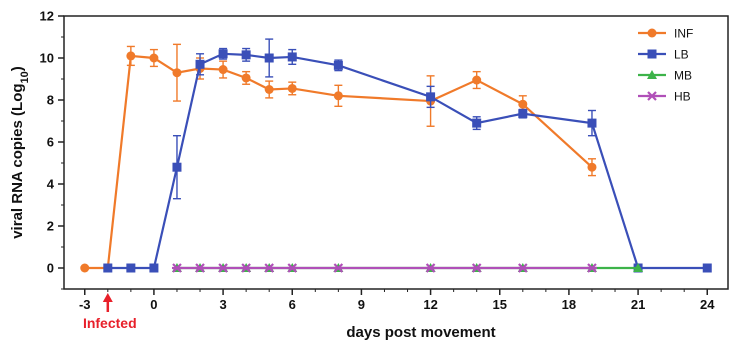 This screenshot has width=733, height=341. Describe the element at coordinates (663, 55) in the screenshot. I see `legend-item-lb: LB` at that location.